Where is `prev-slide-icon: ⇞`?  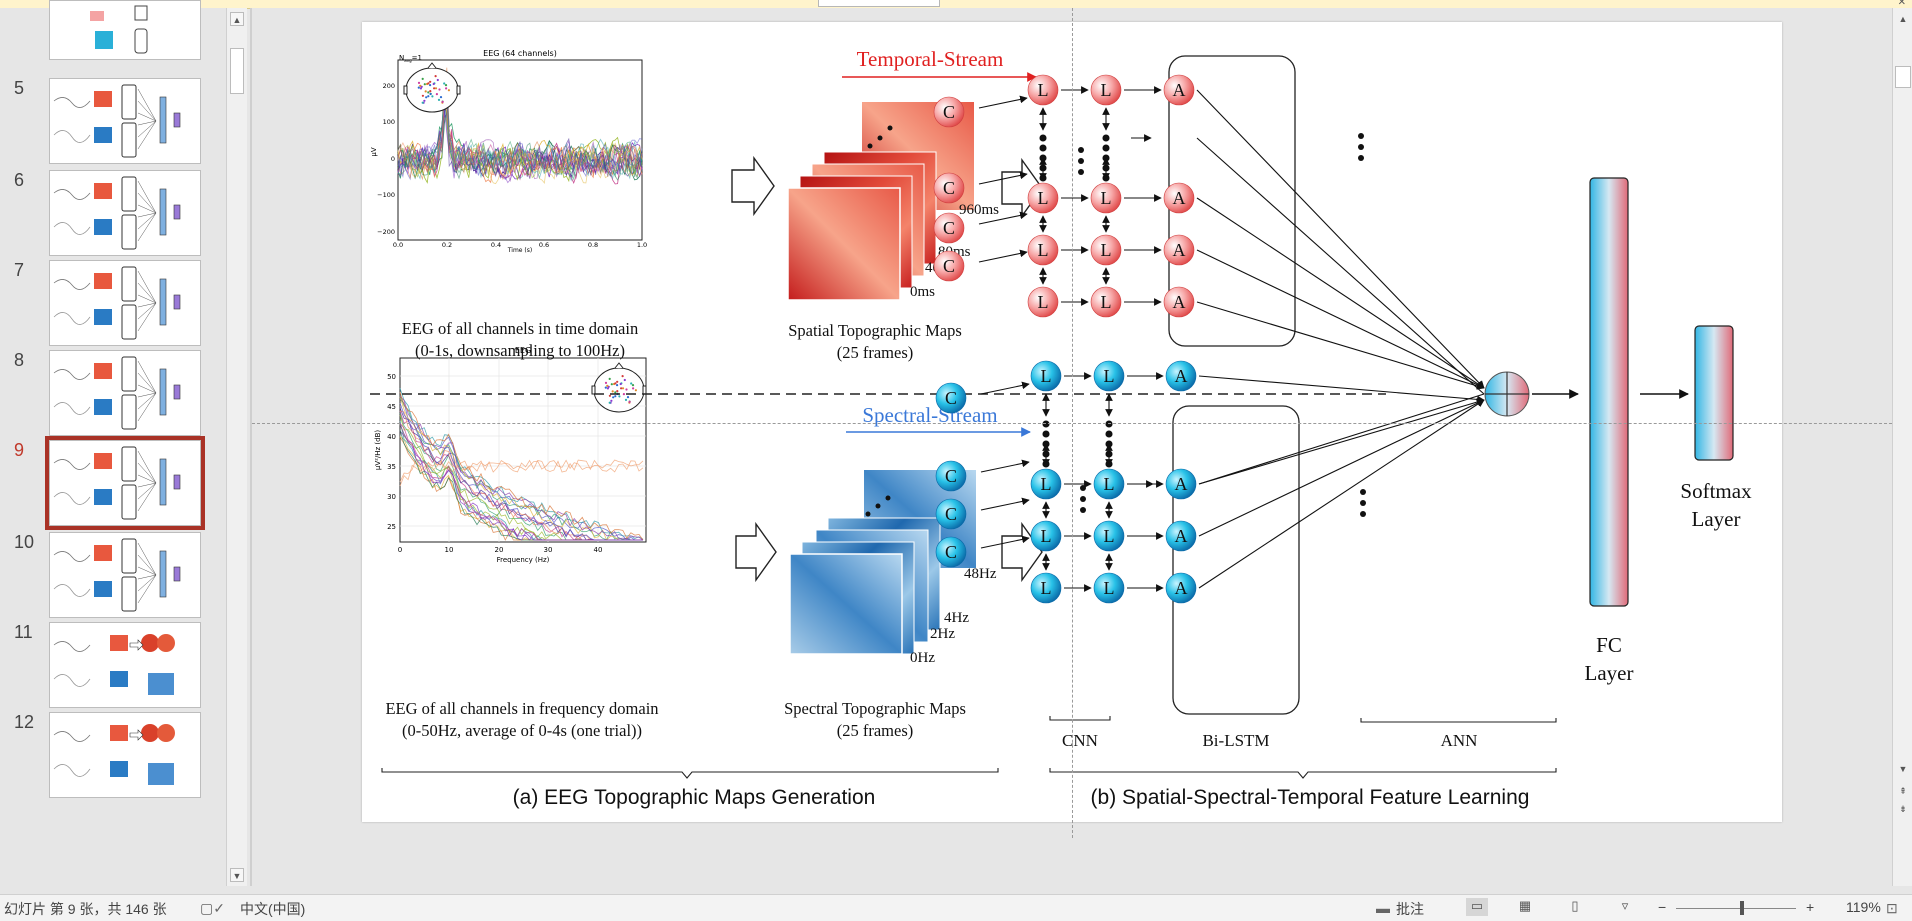
prev-slide-icon: ⇞ is located at coordinates (1903, 791).